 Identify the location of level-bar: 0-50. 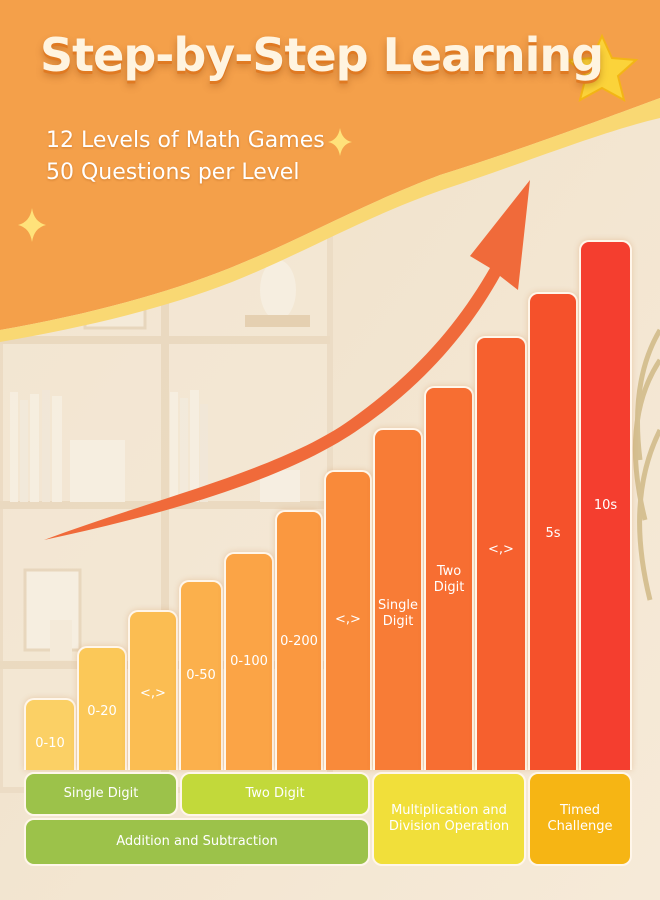
(201, 675).